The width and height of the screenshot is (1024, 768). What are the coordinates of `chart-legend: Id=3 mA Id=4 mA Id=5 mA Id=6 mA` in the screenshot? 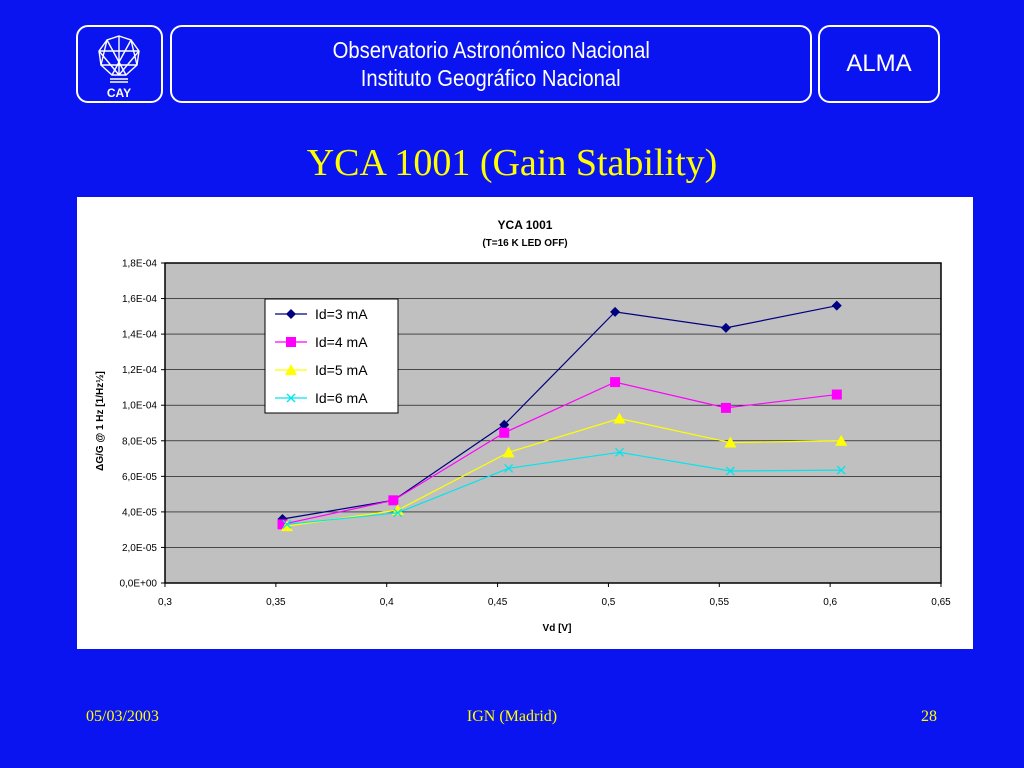 It's located at (331, 356).